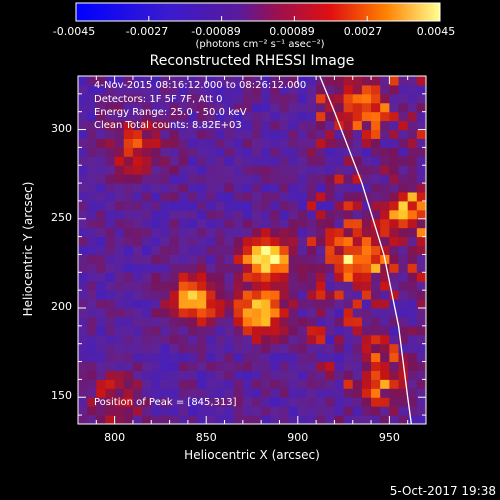 The width and height of the screenshot is (500, 500). What do you see at coordinates (147, 31) in the screenshot?
I see `colorbar-tick-label: -0.0027` at bounding box center [147, 31].